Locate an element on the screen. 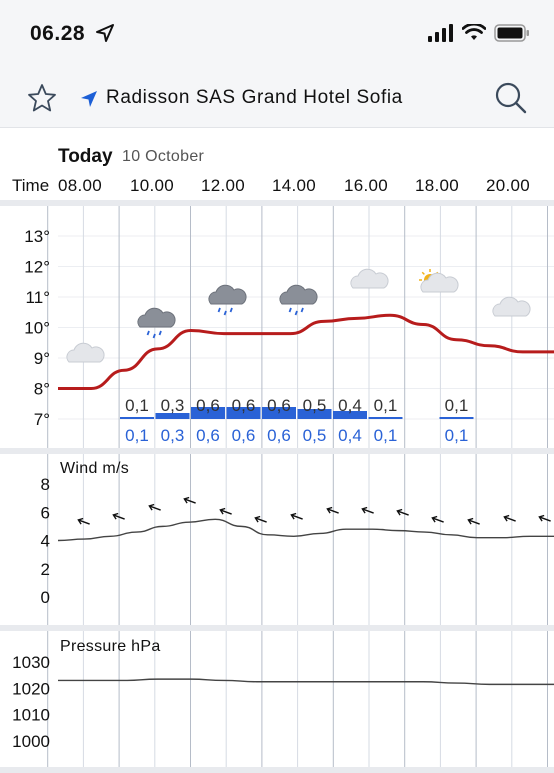  pressure-title: Pressure hPa is located at coordinates (110, 646).